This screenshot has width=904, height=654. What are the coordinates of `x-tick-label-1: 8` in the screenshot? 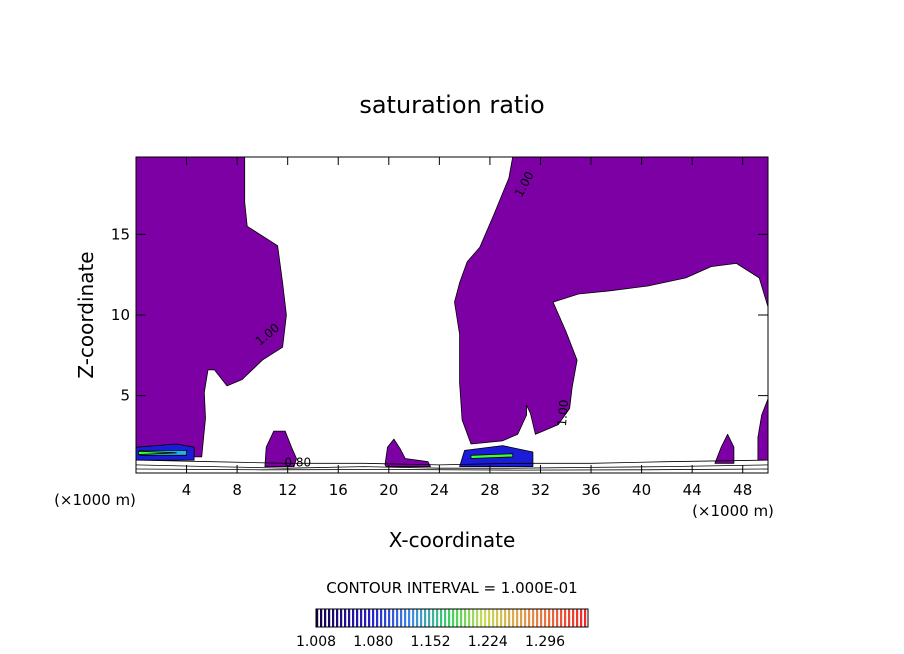 It's located at (237, 490).